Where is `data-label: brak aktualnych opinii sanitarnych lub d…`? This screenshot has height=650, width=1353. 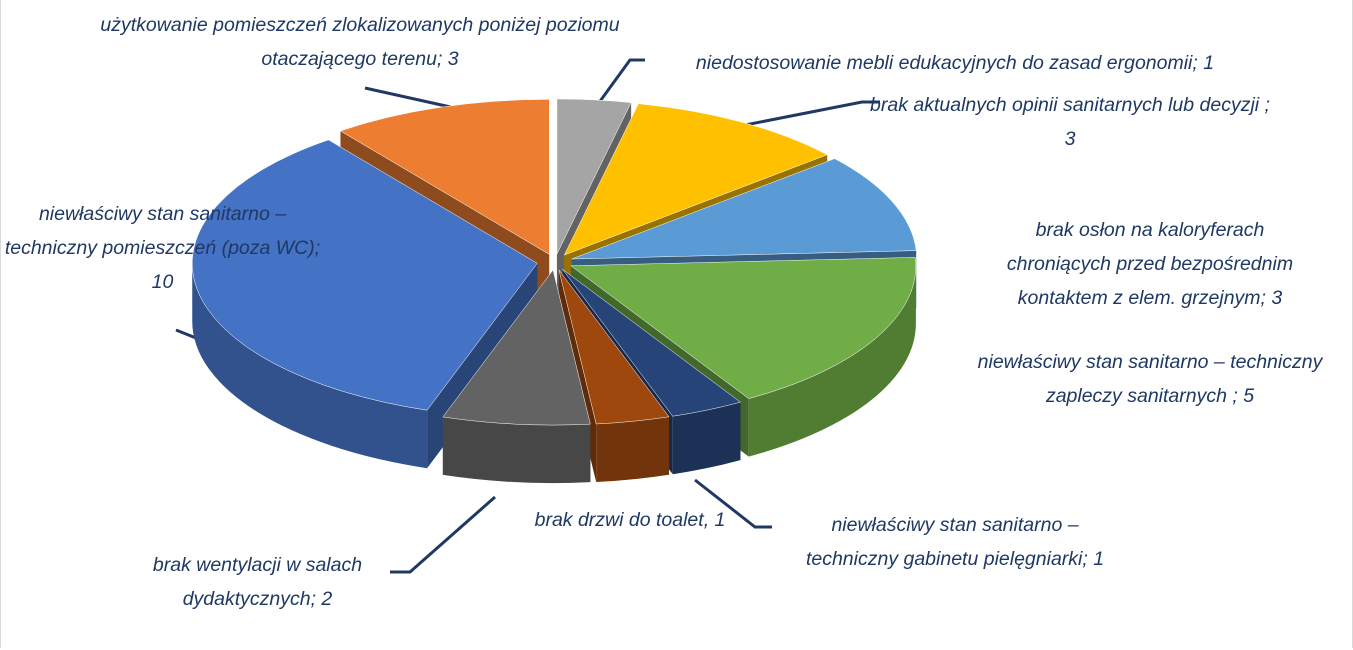
data-label: brak aktualnych opinii sanitarnych lub d… is located at coordinates (1070, 122).